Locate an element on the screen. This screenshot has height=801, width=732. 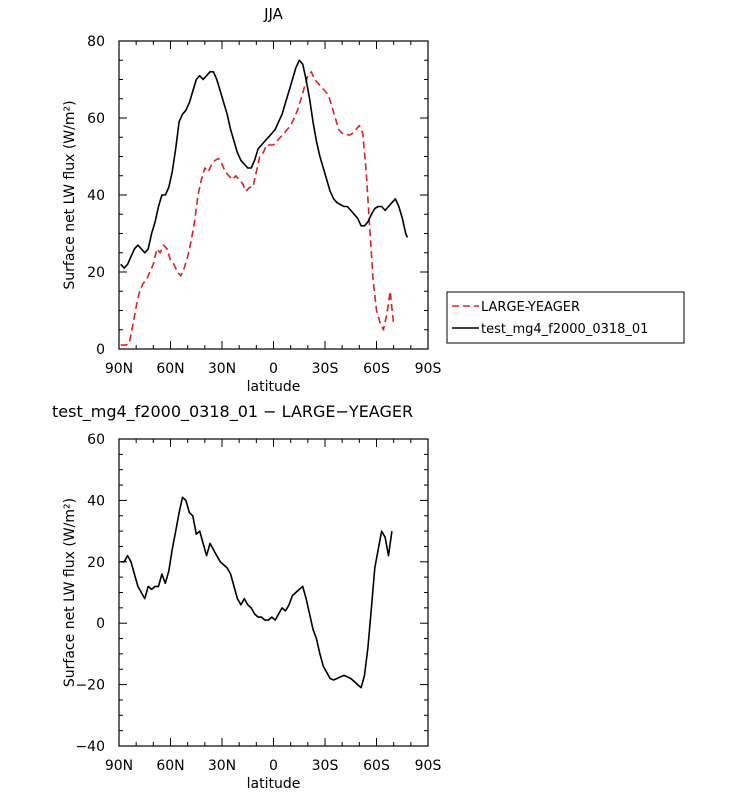
legend-label: LARGE-YEAGER is located at coordinates (530, 307).